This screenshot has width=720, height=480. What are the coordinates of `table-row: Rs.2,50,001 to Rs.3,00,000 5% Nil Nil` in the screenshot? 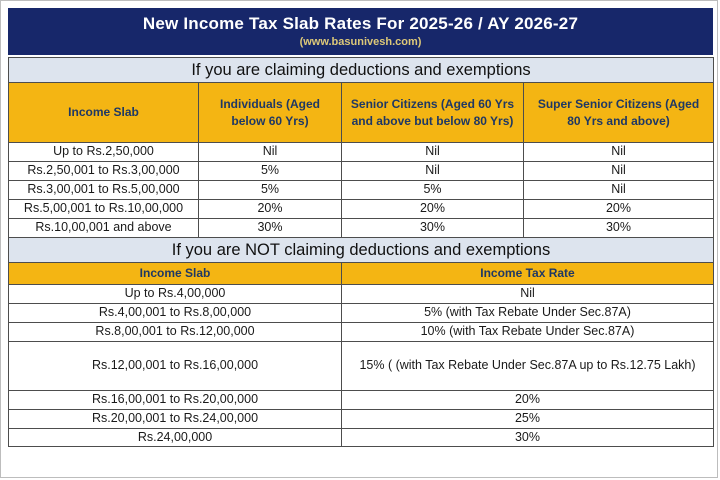 It's located at (361, 171).